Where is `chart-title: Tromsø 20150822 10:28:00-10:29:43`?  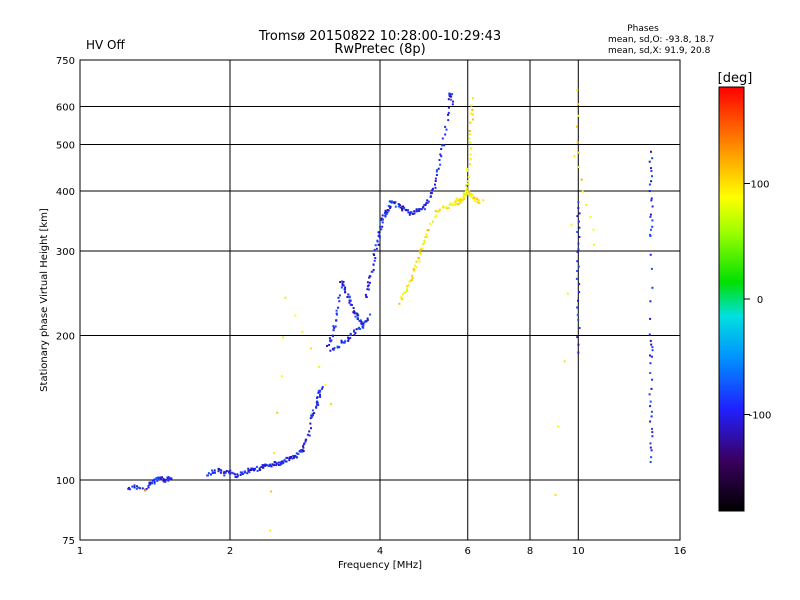 chart-title: Tromsø 20150822 10:28:00-10:29:43 is located at coordinates (379, 36).